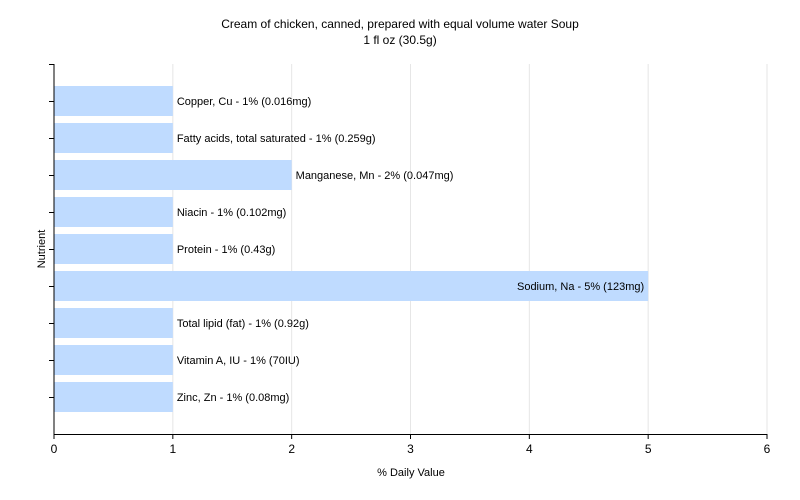  I want to click on bar-label: Zinc, Zn - 1% (0.08mg), so click(233, 398).